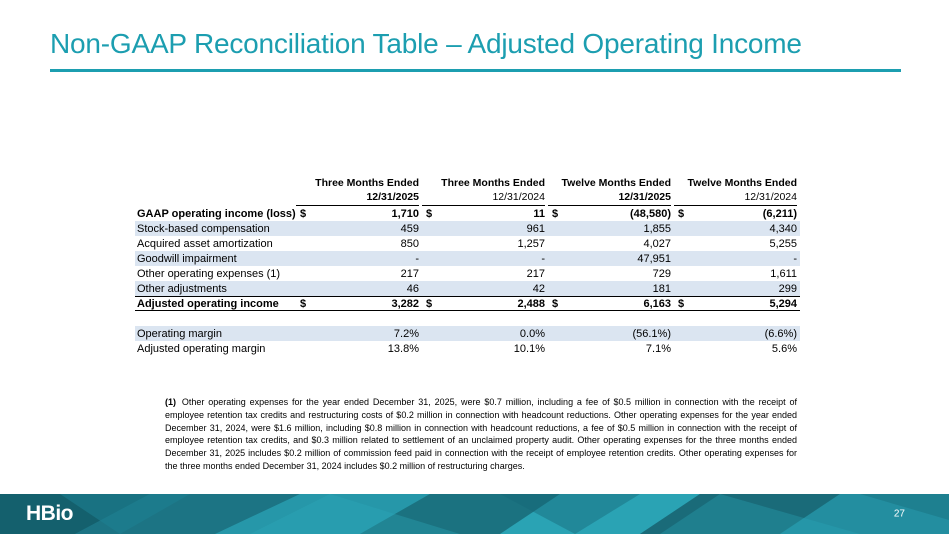 This screenshot has height=534, width=949. Describe the element at coordinates (531, 243) in the screenshot. I see `table-cell: 1,257` at that location.